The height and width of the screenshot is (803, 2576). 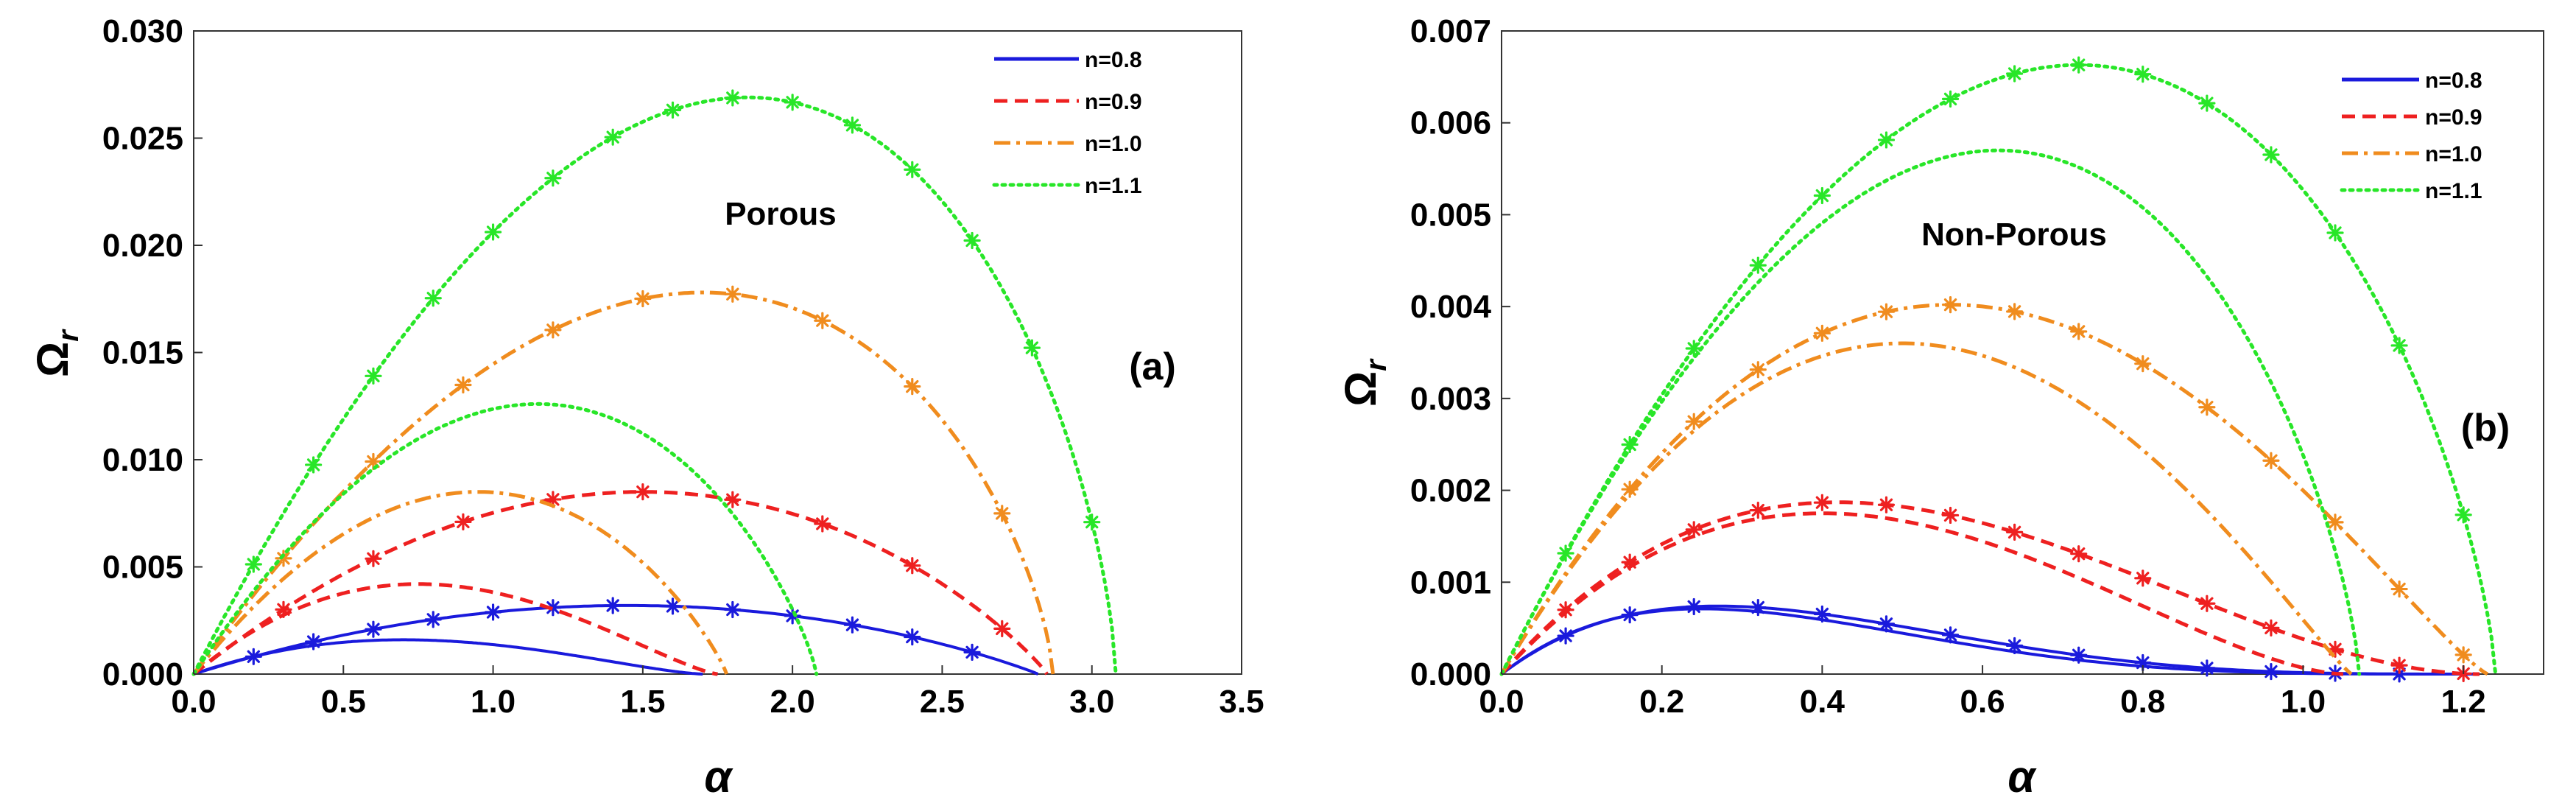 I want to click on legend-item: n=1.0, so click(x=1068, y=144).